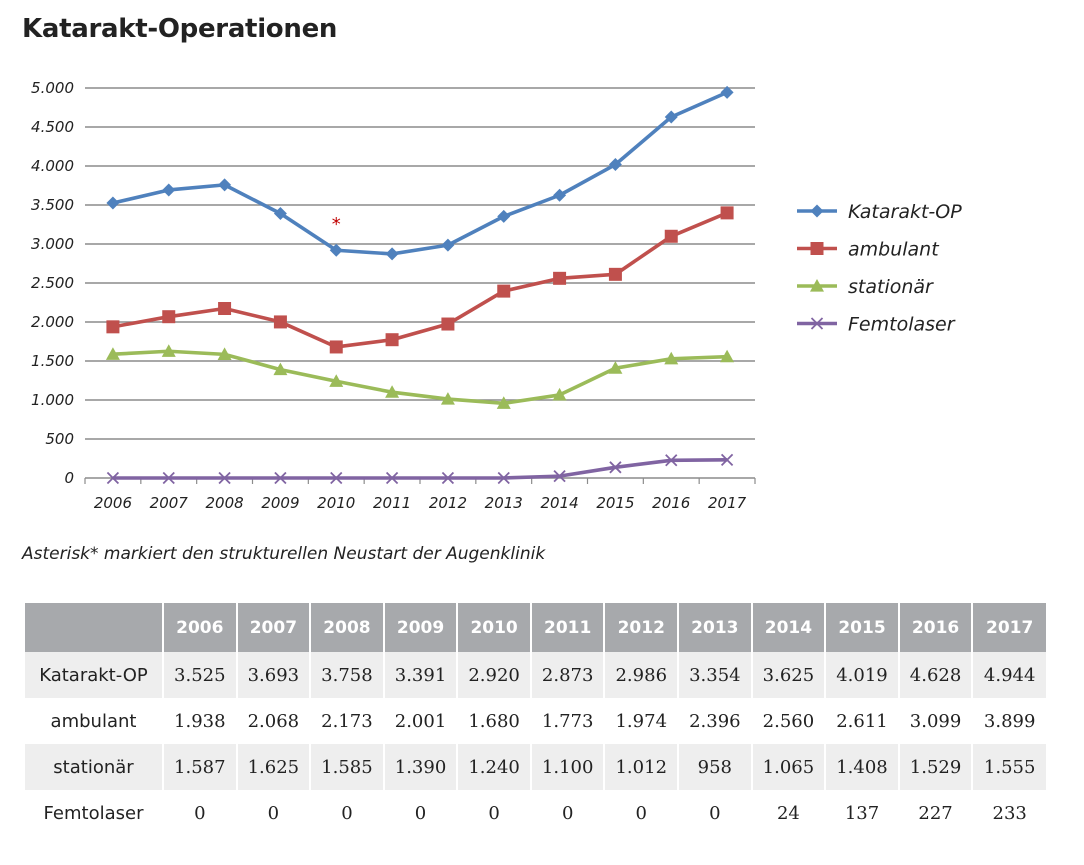 The width and height of the screenshot is (1084, 865). What do you see at coordinates (936, 675) in the screenshot?
I see `table-cell: 4.628` at bounding box center [936, 675].